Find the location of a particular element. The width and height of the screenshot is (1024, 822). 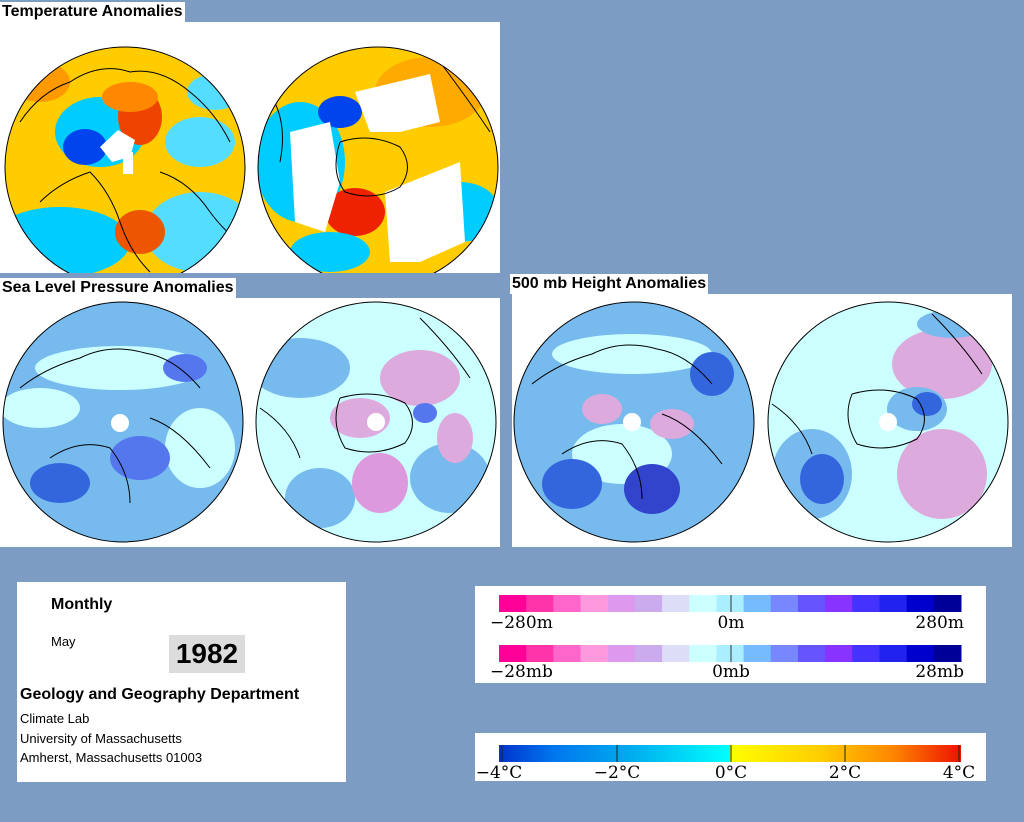

height-max-label: 280m is located at coordinates (939, 623).